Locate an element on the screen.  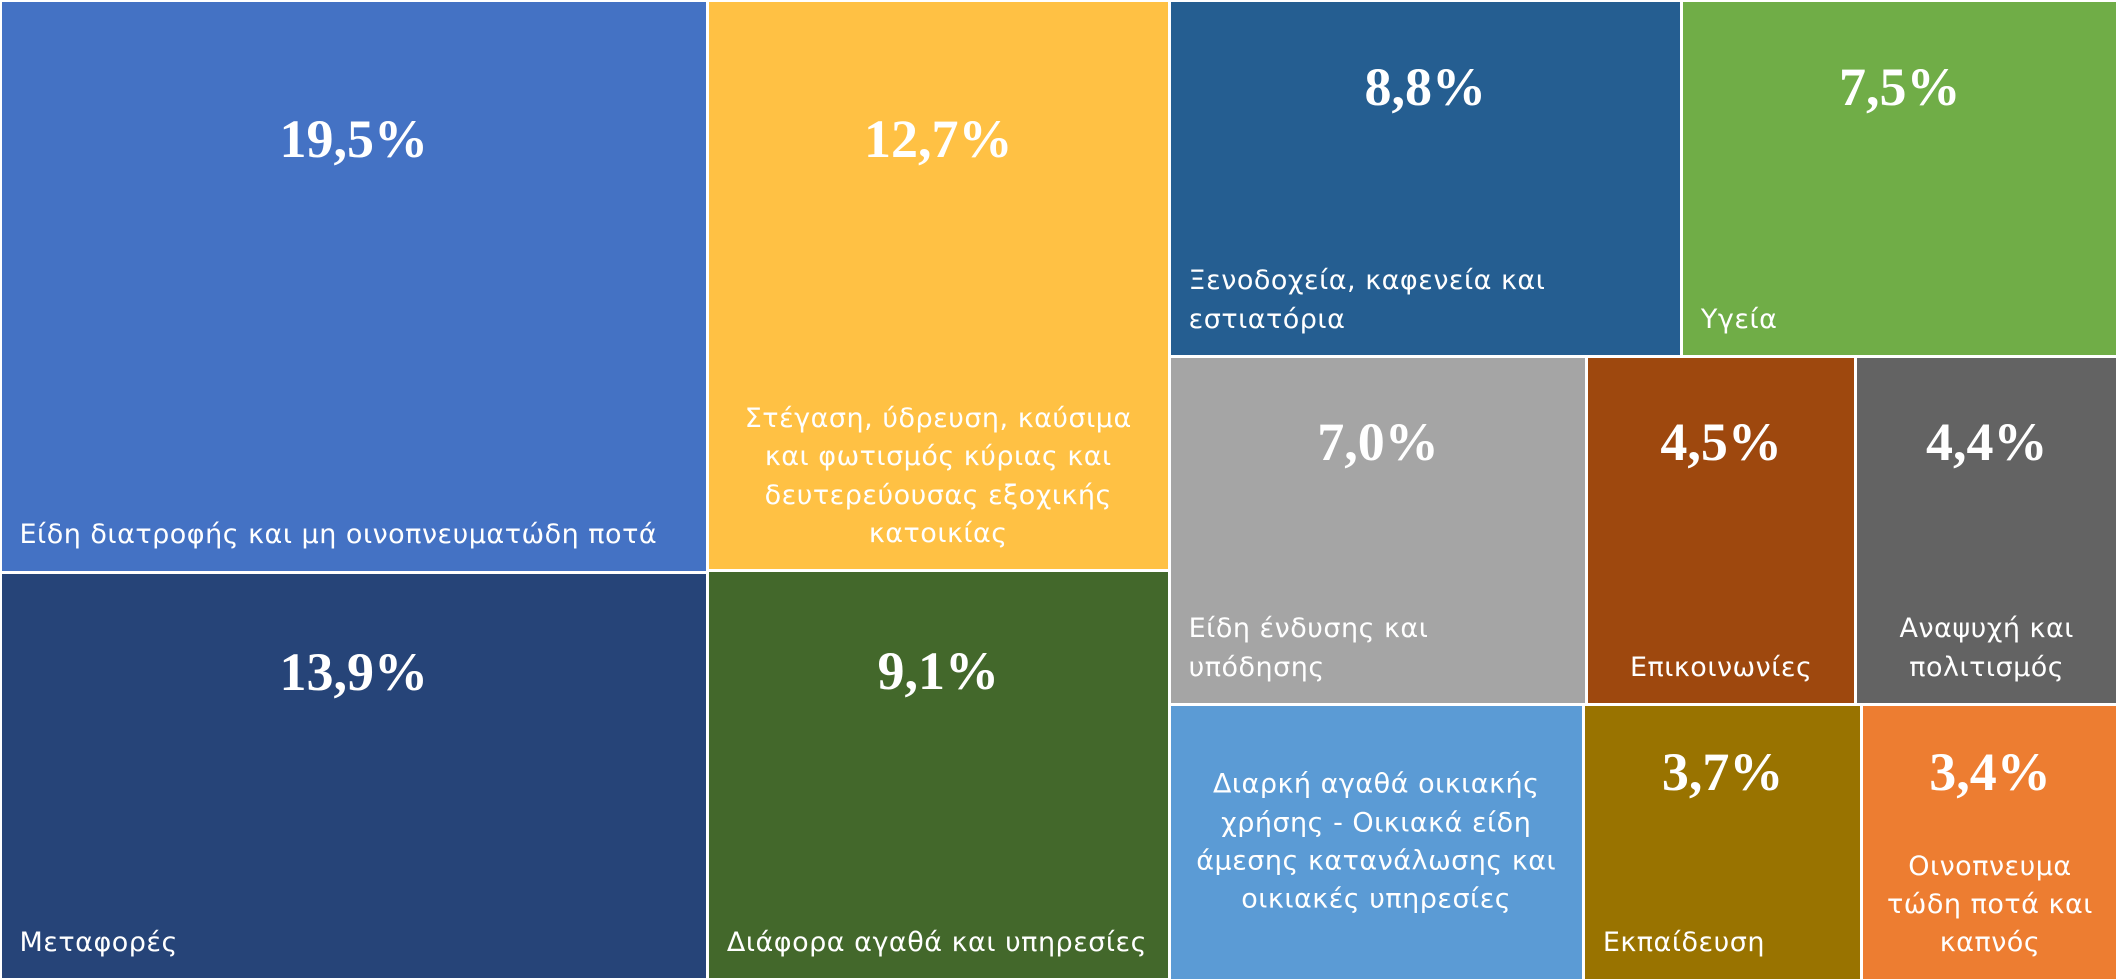
treemap-cell: 3,4% Οινοπνευμα τώδη ποτά και καπνός is located at coordinates (1990, 842).